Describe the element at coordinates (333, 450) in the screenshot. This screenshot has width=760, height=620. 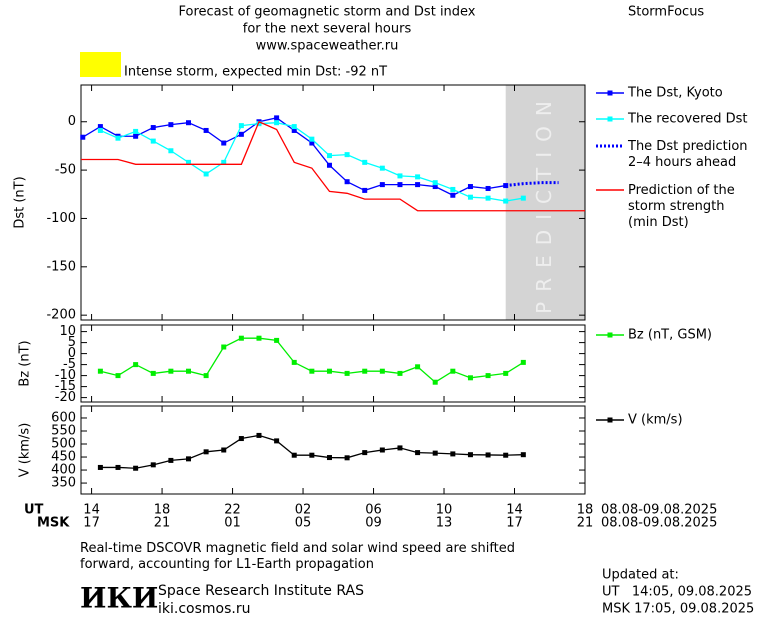
I see `panel-frame` at that location.